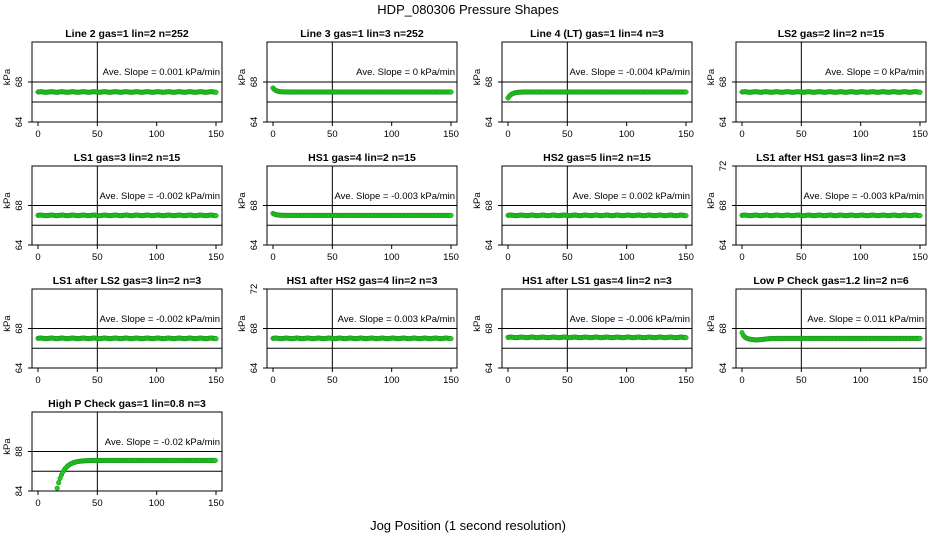 Image resolution: width=936 pixels, height=540 pixels. Describe the element at coordinates (830, 281) in the screenshot. I see `panel-title: Low P Check gas=1.2 lin=2 n=6` at that location.